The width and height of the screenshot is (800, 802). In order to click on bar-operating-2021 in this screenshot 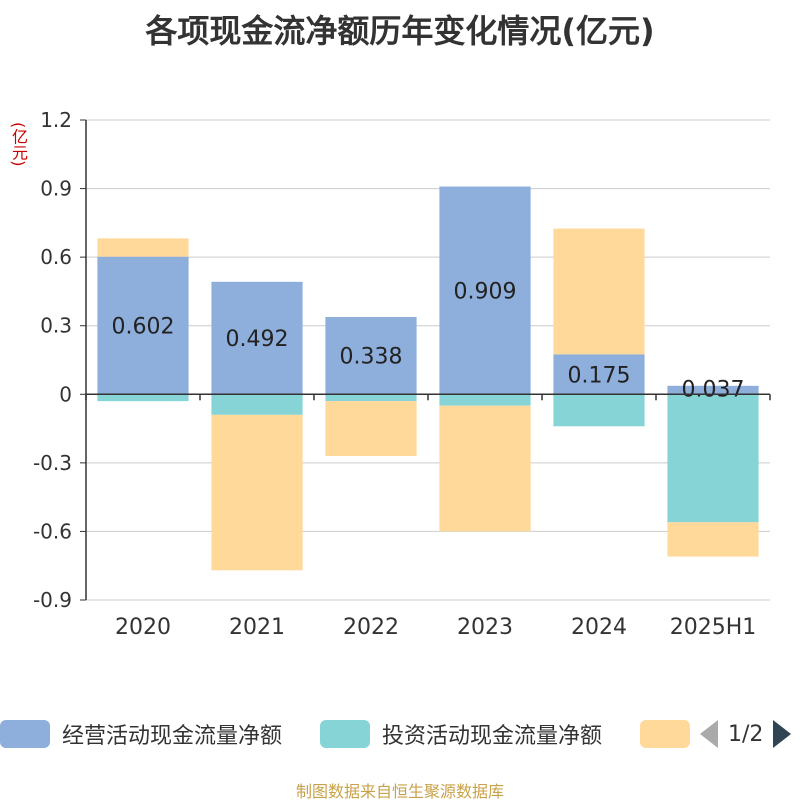, I will do `click(257, 338)`.